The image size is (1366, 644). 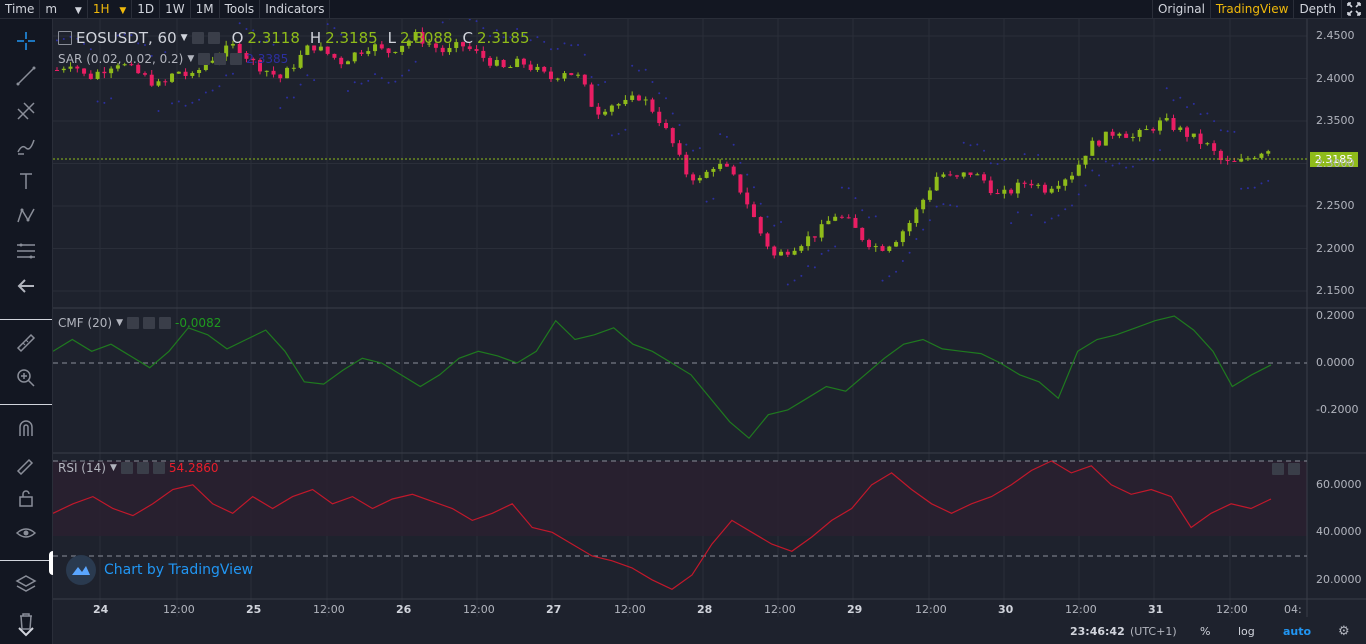 What do you see at coordinates (1335, 290) in the screenshot?
I see `price-tick-label: 2.1500` at bounding box center [1335, 290].